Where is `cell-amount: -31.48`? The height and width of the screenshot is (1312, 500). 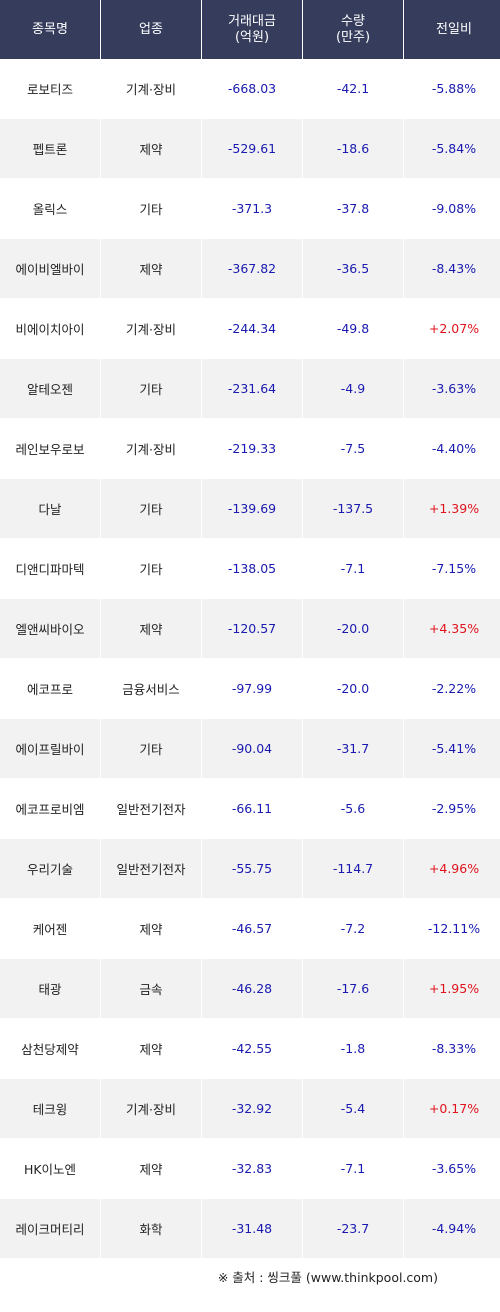
cell-amount: -31.48 is located at coordinates (252, 1228).